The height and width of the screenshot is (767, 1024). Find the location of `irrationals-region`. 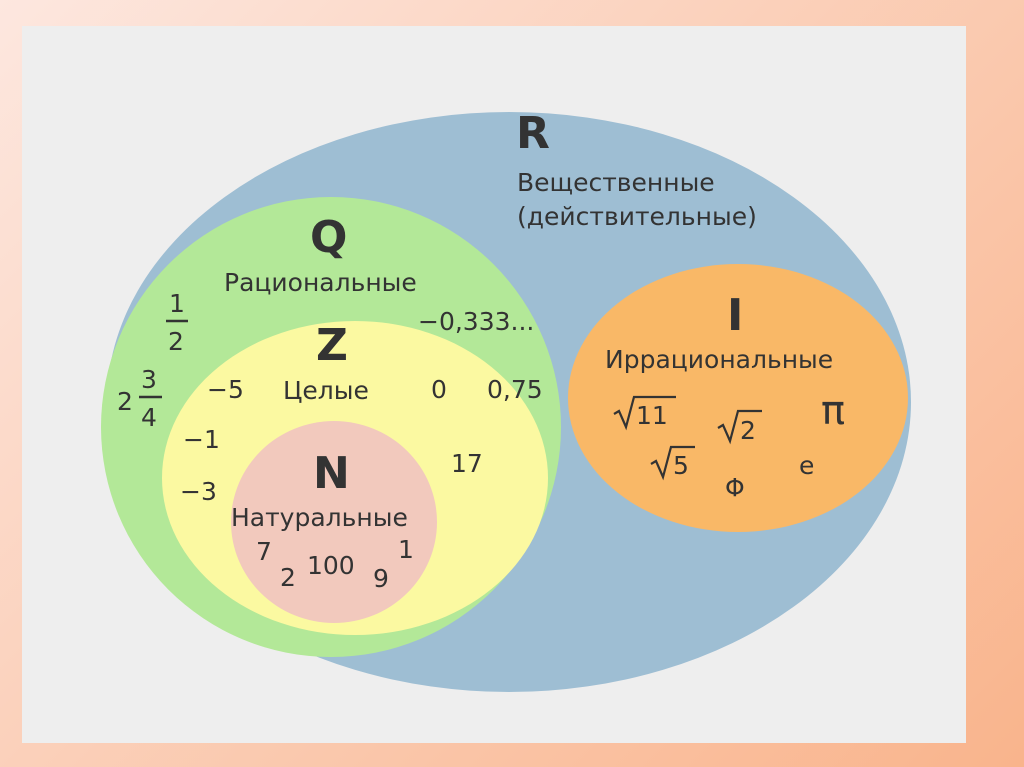

irrationals-region is located at coordinates (738, 398).